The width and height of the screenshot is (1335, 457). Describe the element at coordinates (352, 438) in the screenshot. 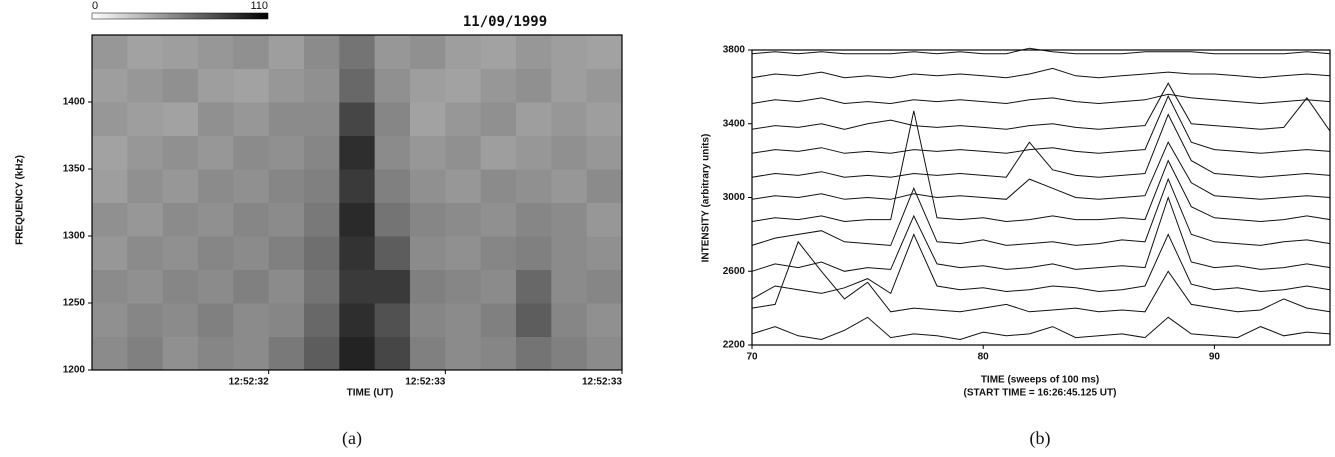

I see `caption: (a)` at that location.